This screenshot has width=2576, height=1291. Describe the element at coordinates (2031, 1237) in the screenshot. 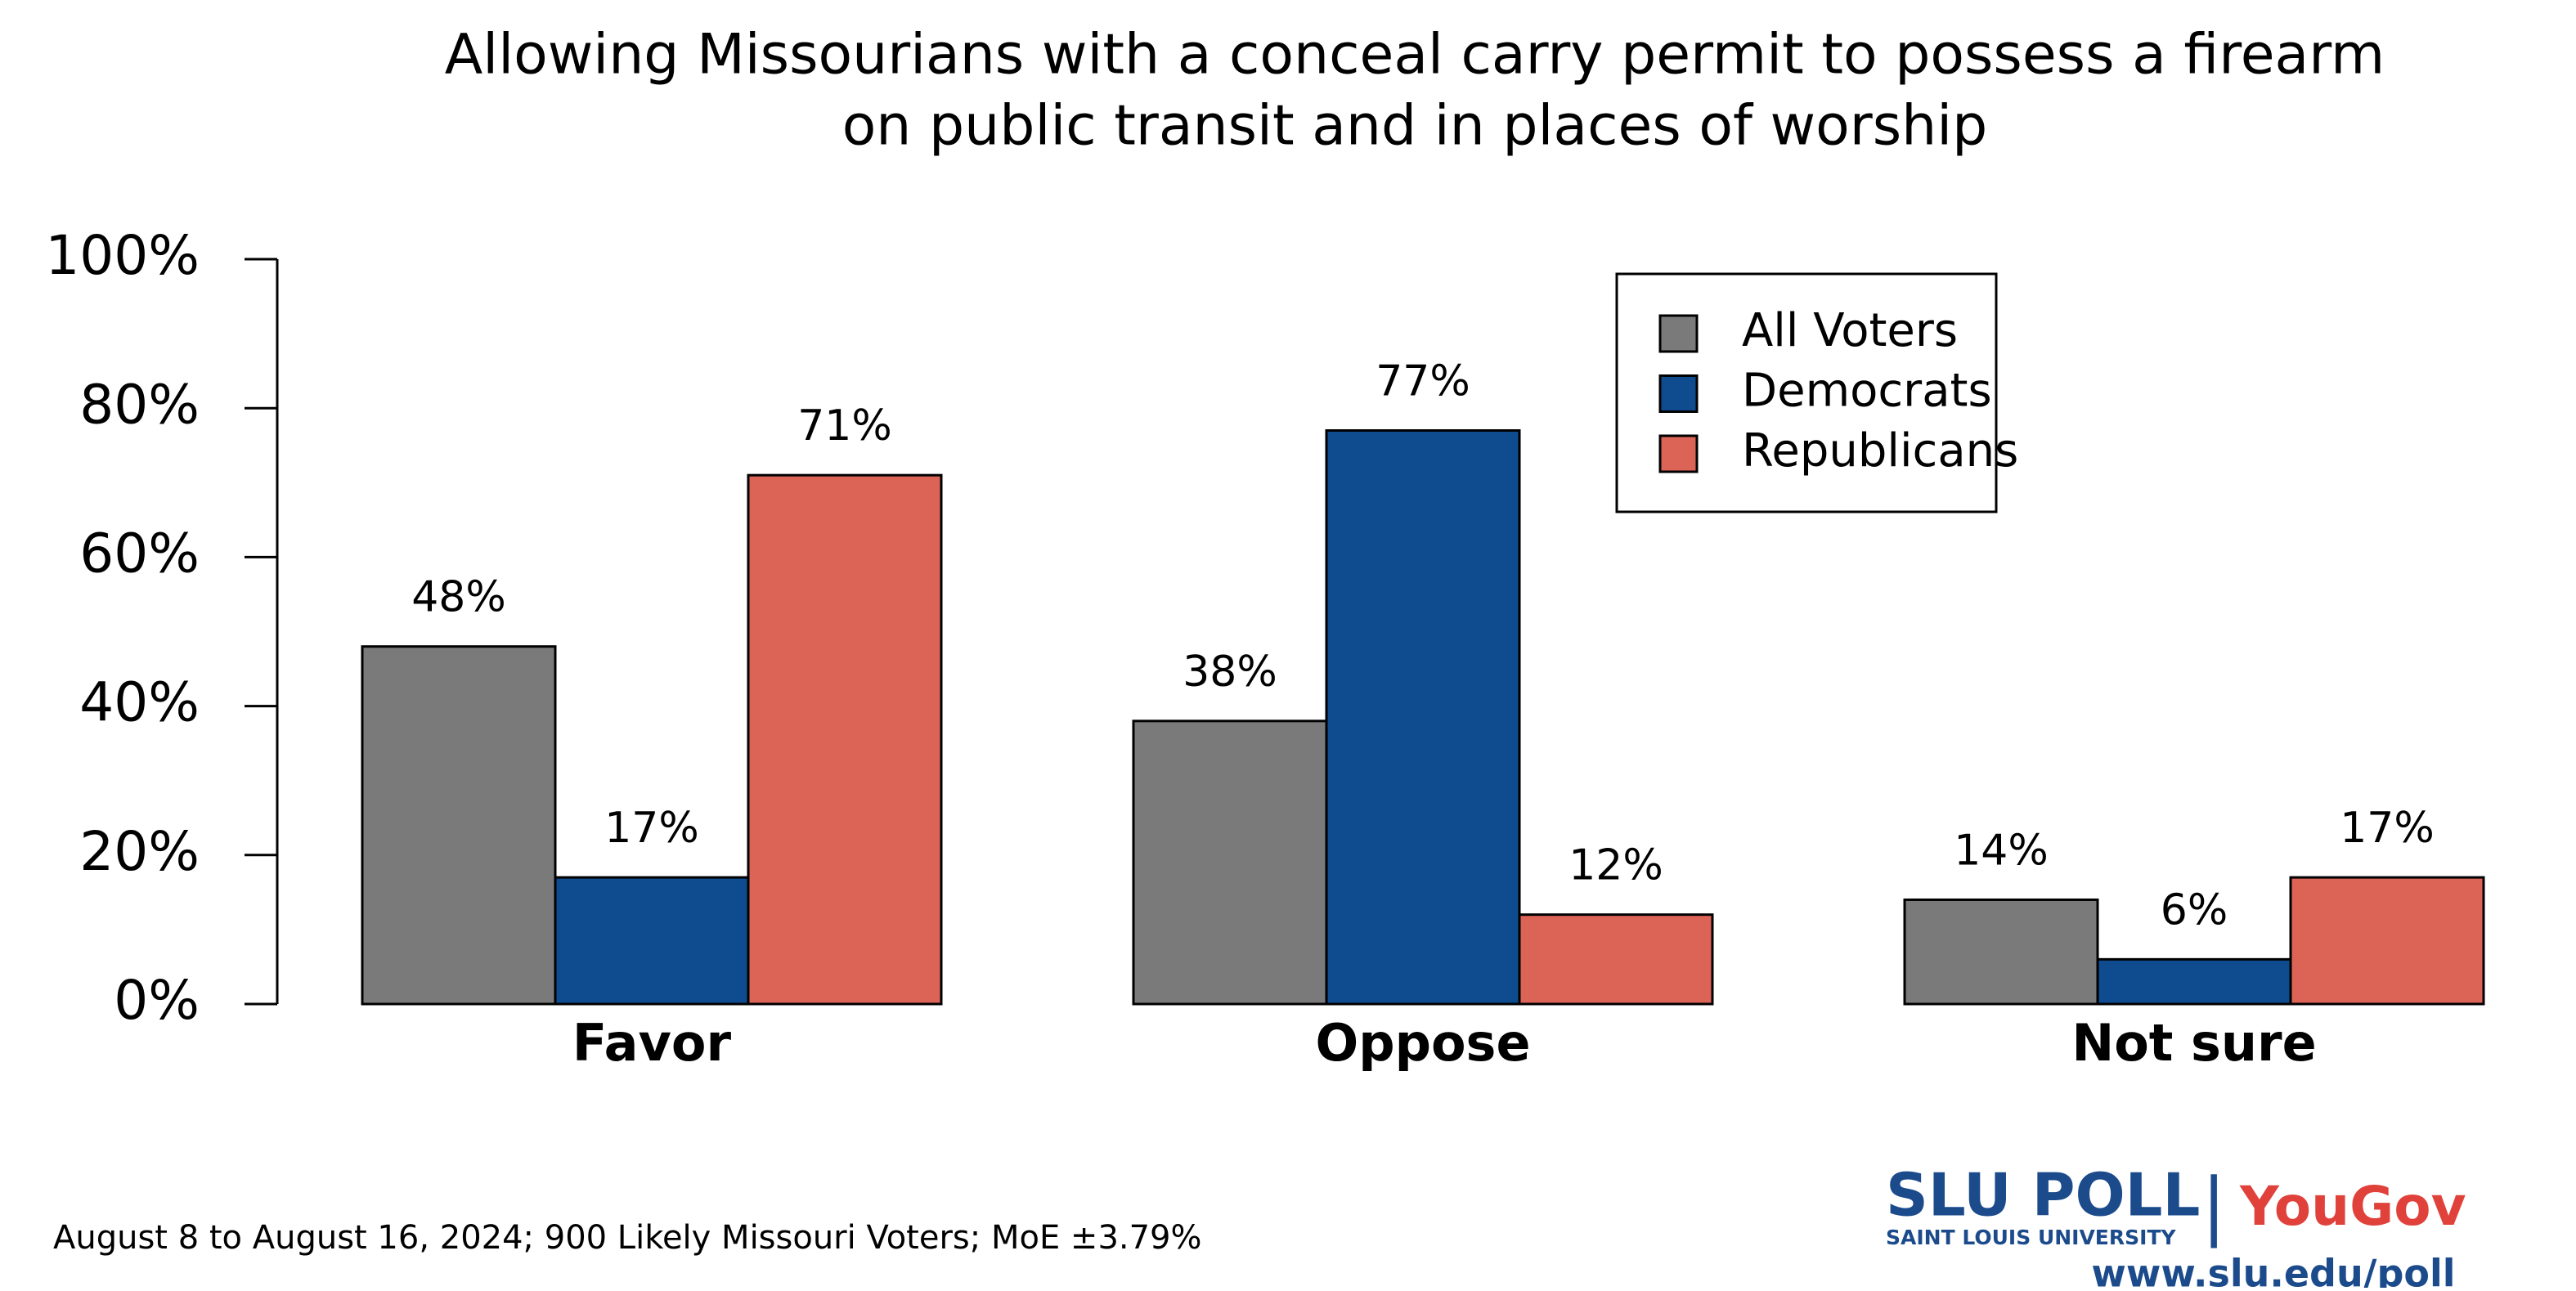

I see `logo-university: SAINT LOUIS UNIVERSITY` at that location.